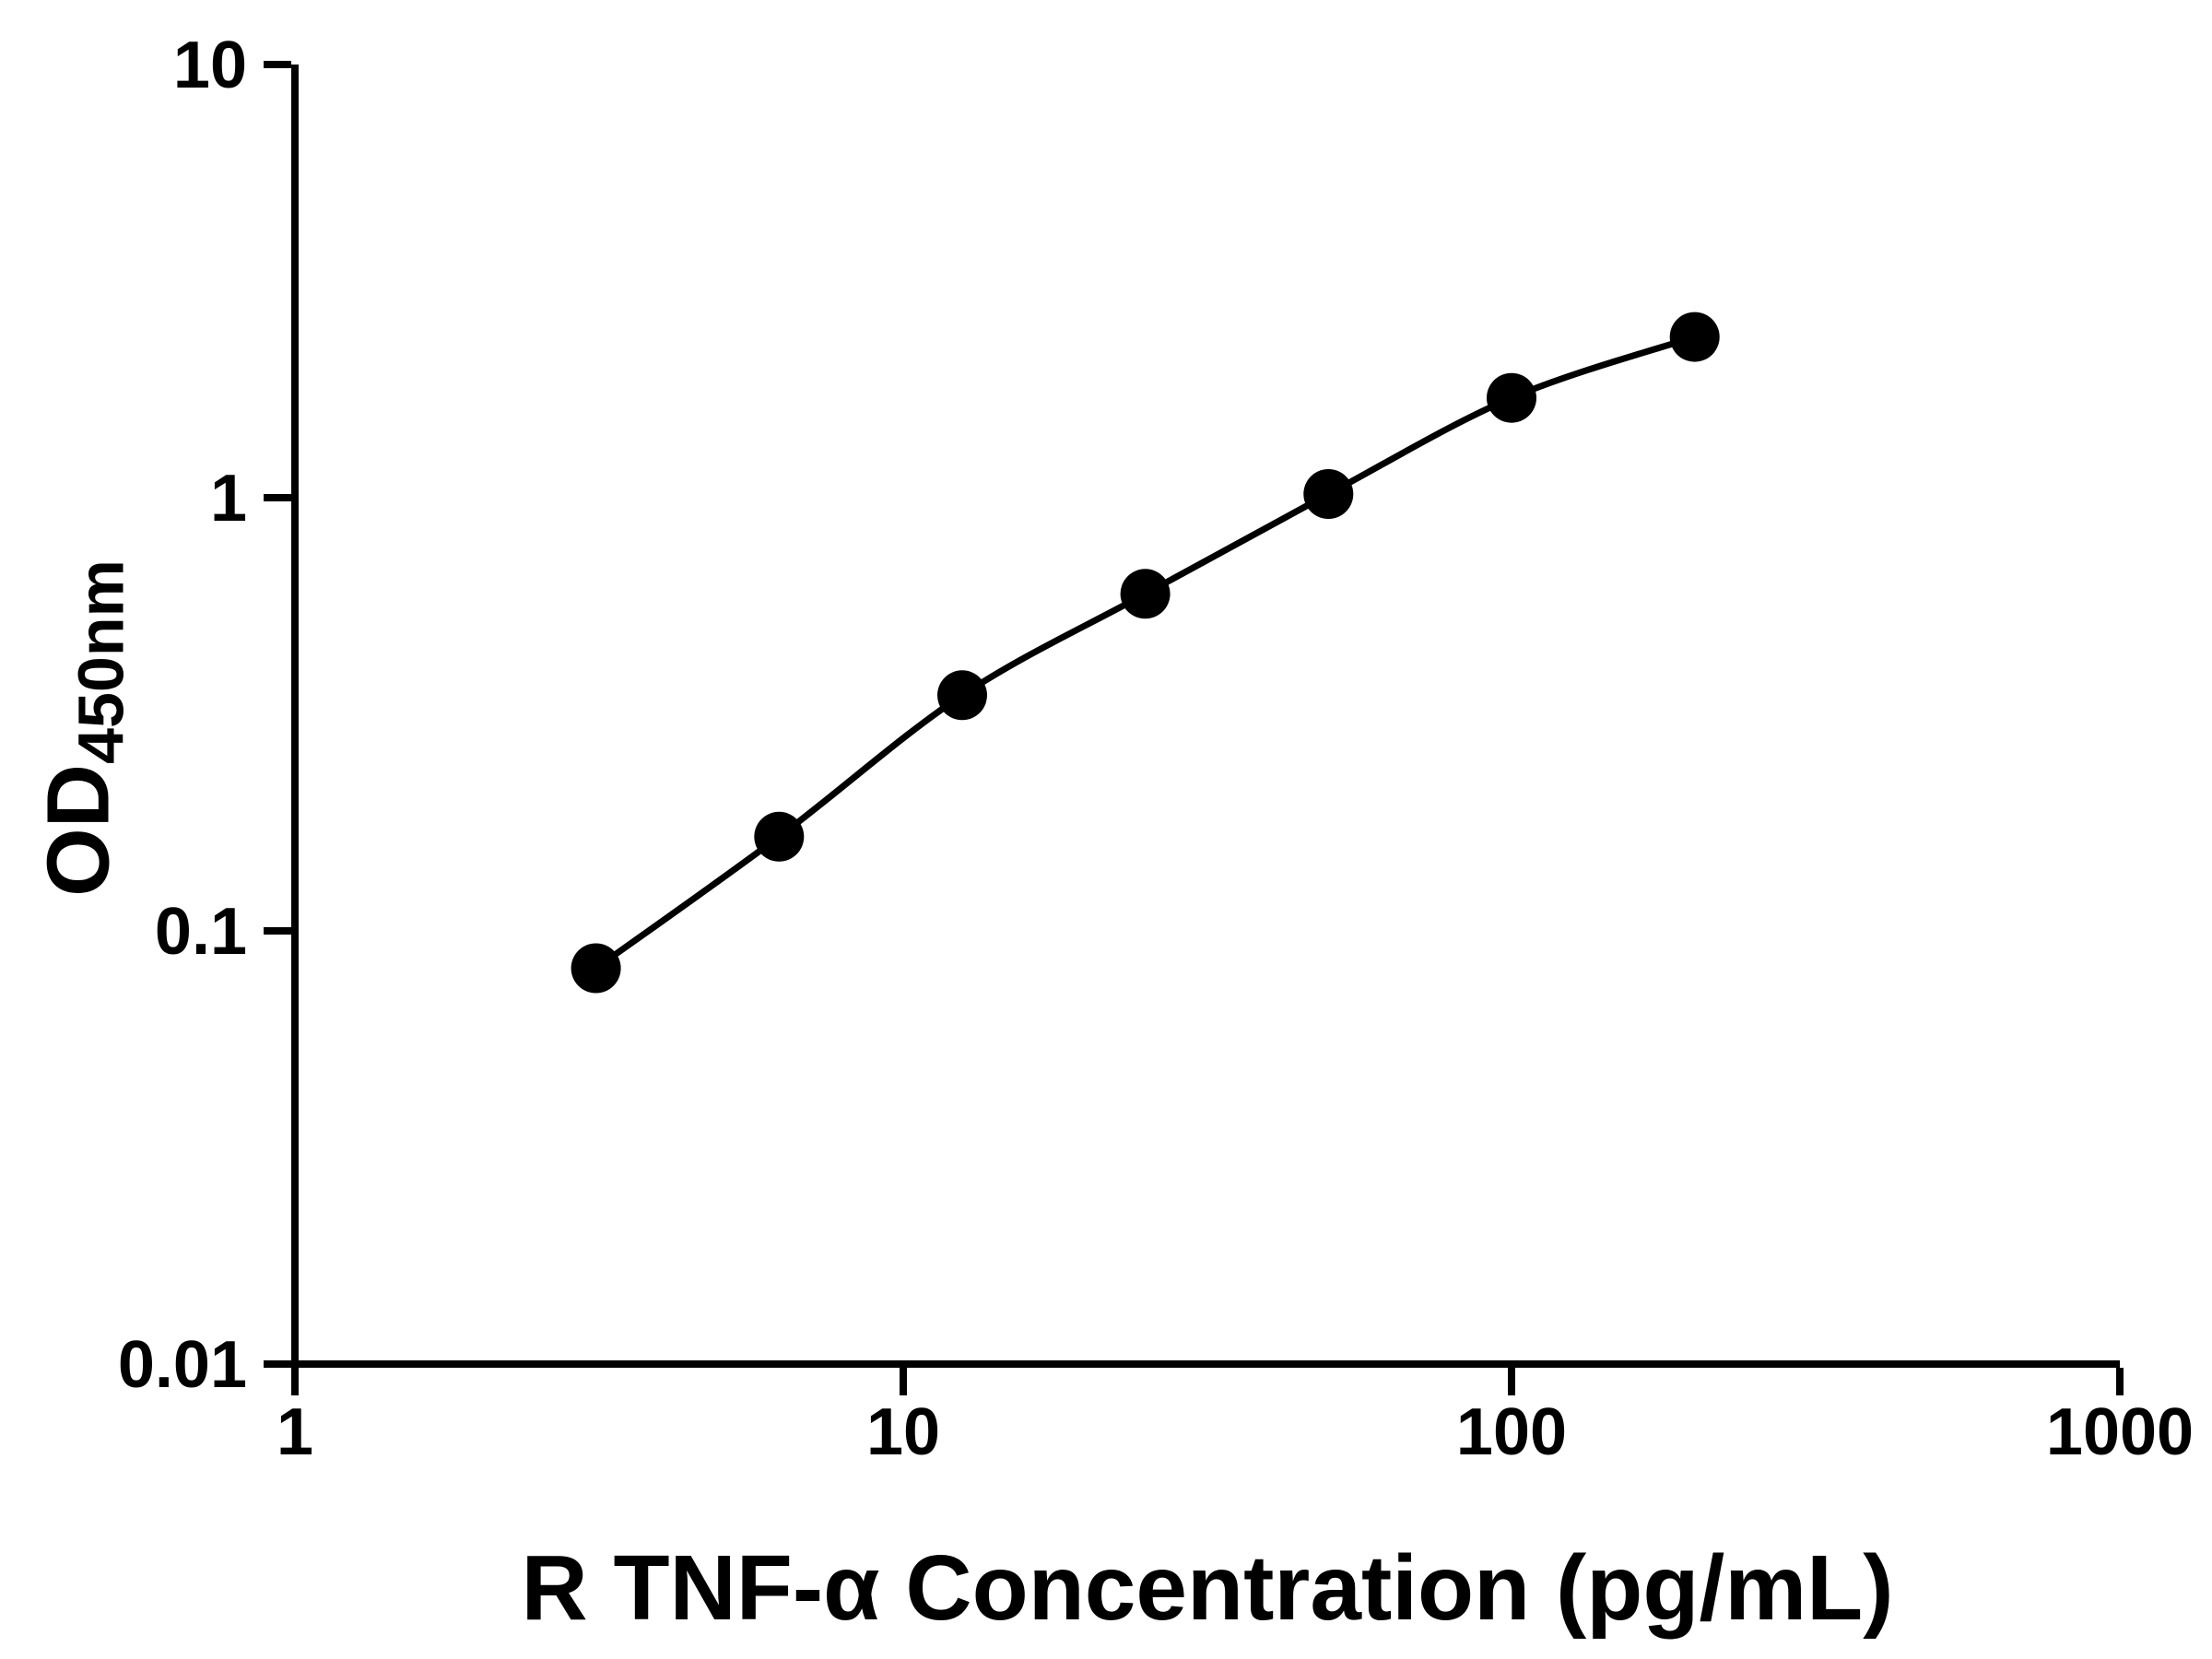 The image size is (2212, 1659). I want to click on y-axis-tick-label: 0.01, so click(182, 1365).